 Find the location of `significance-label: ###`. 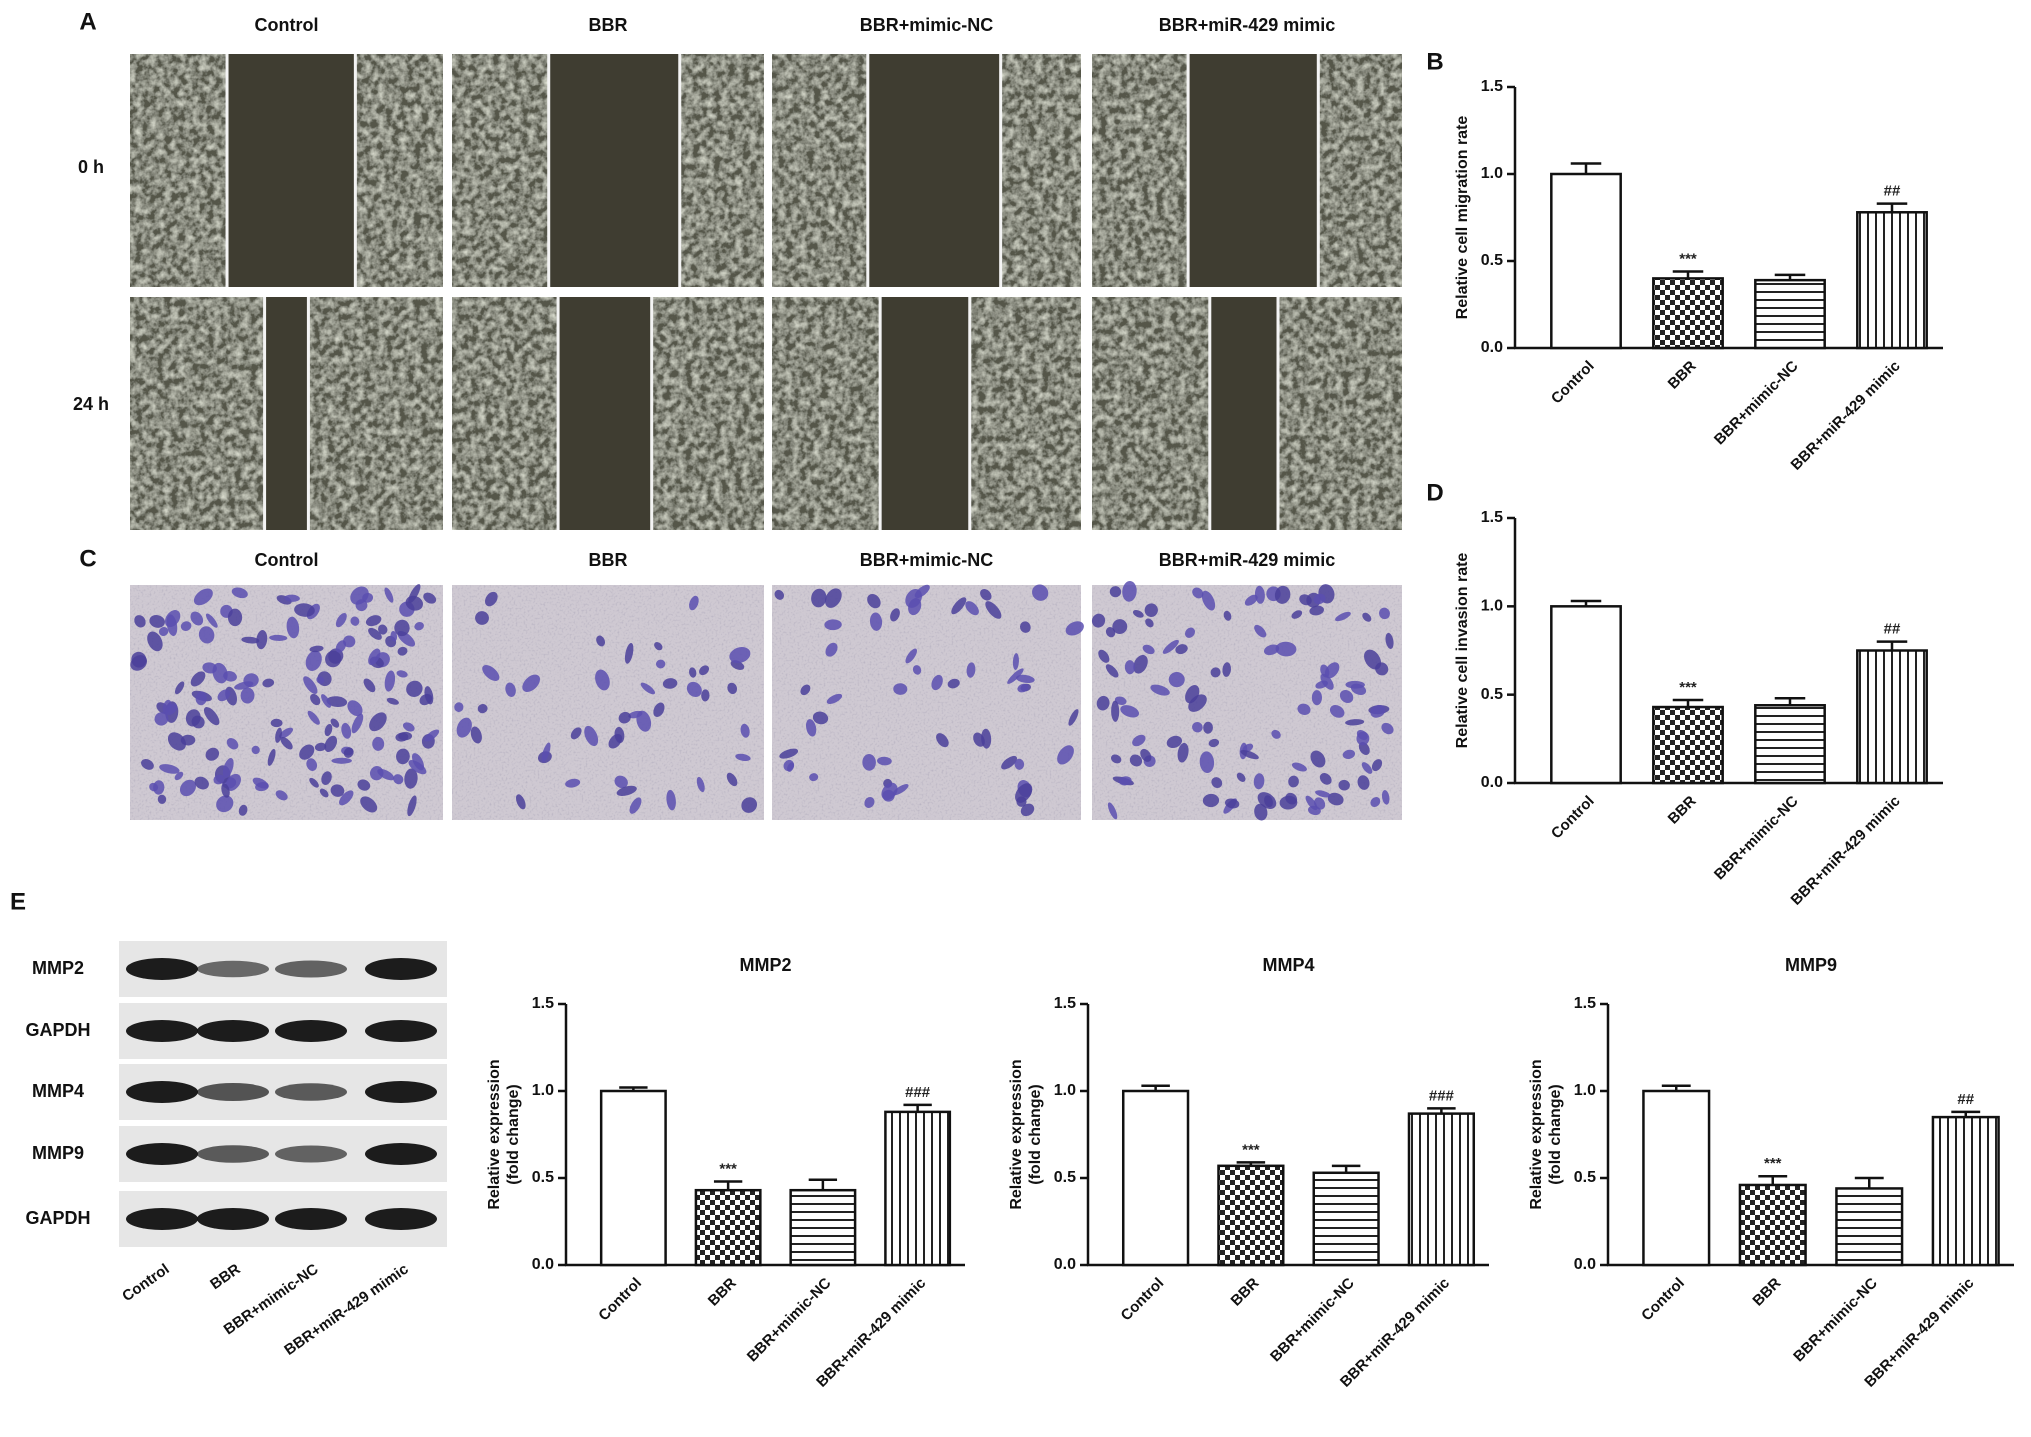

significance-label: ### is located at coordinates (918, 1092).